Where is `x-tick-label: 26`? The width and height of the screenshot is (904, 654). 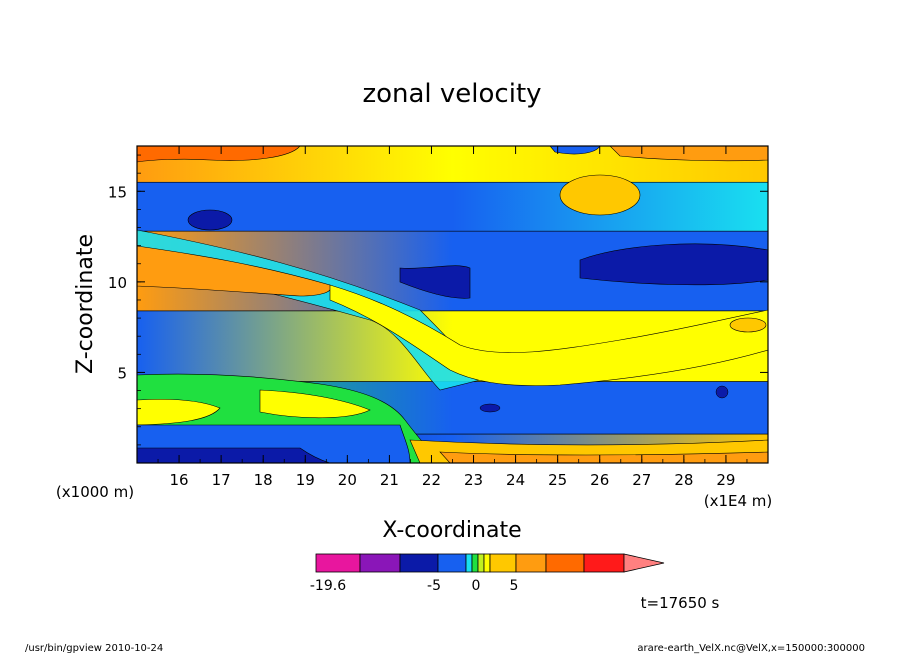
x-tick-label: 26 is located at coordinates (599, 480).